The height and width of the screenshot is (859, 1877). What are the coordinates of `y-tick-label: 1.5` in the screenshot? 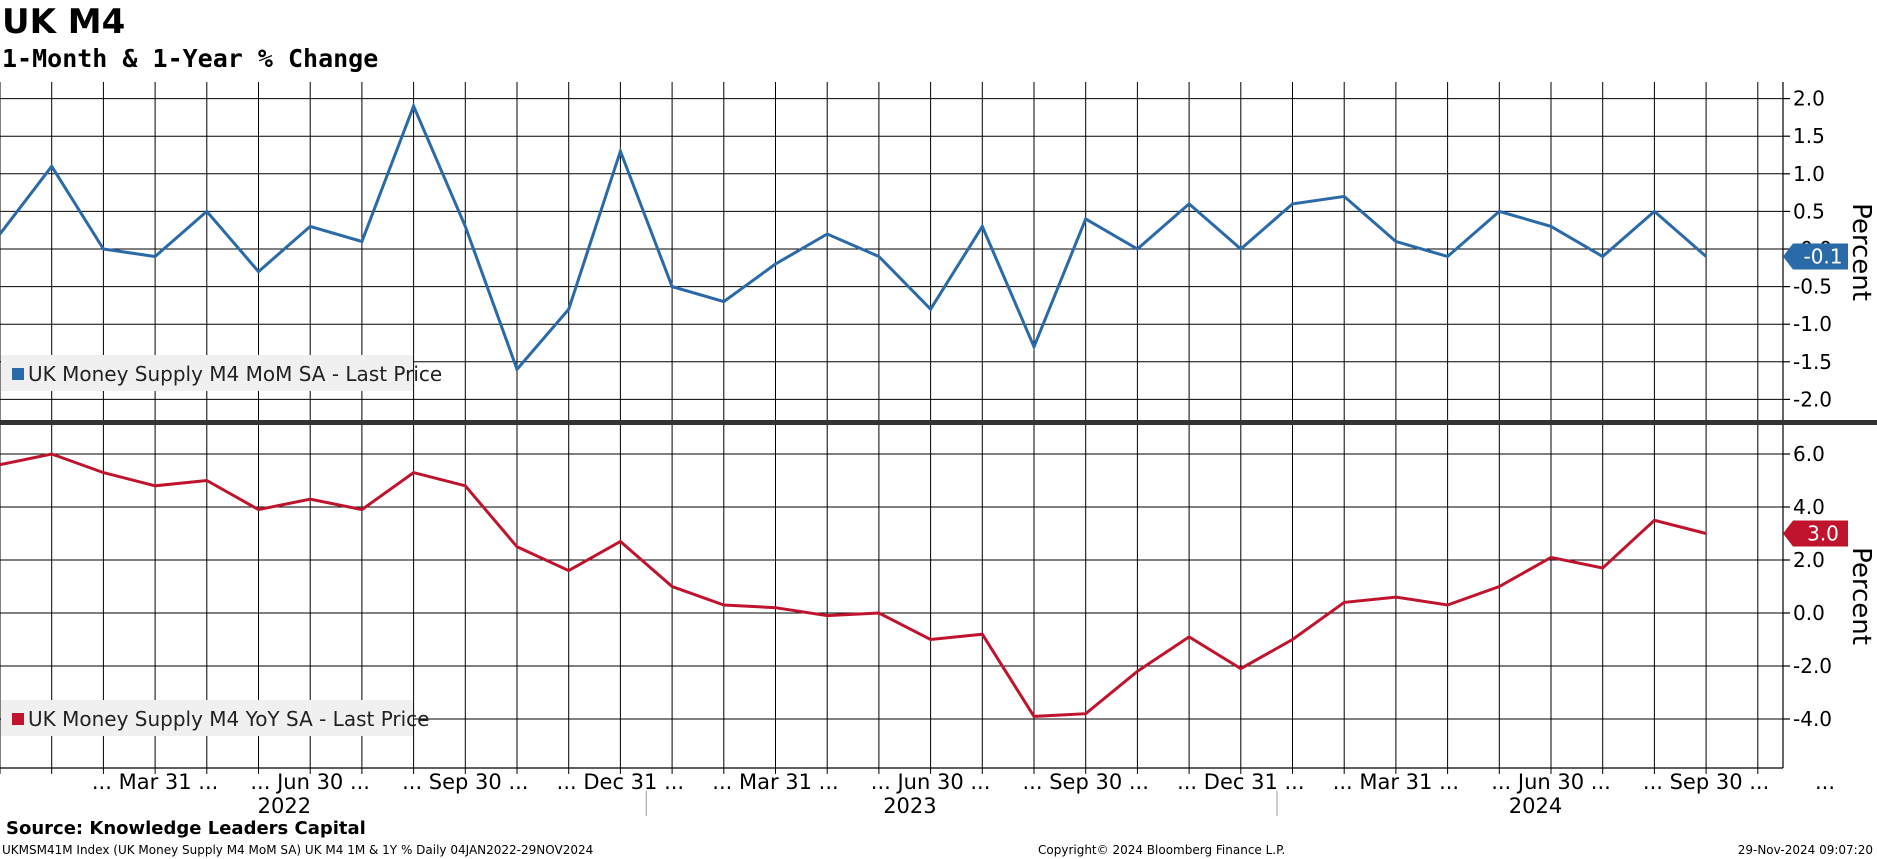 It's located at (1809, 136).